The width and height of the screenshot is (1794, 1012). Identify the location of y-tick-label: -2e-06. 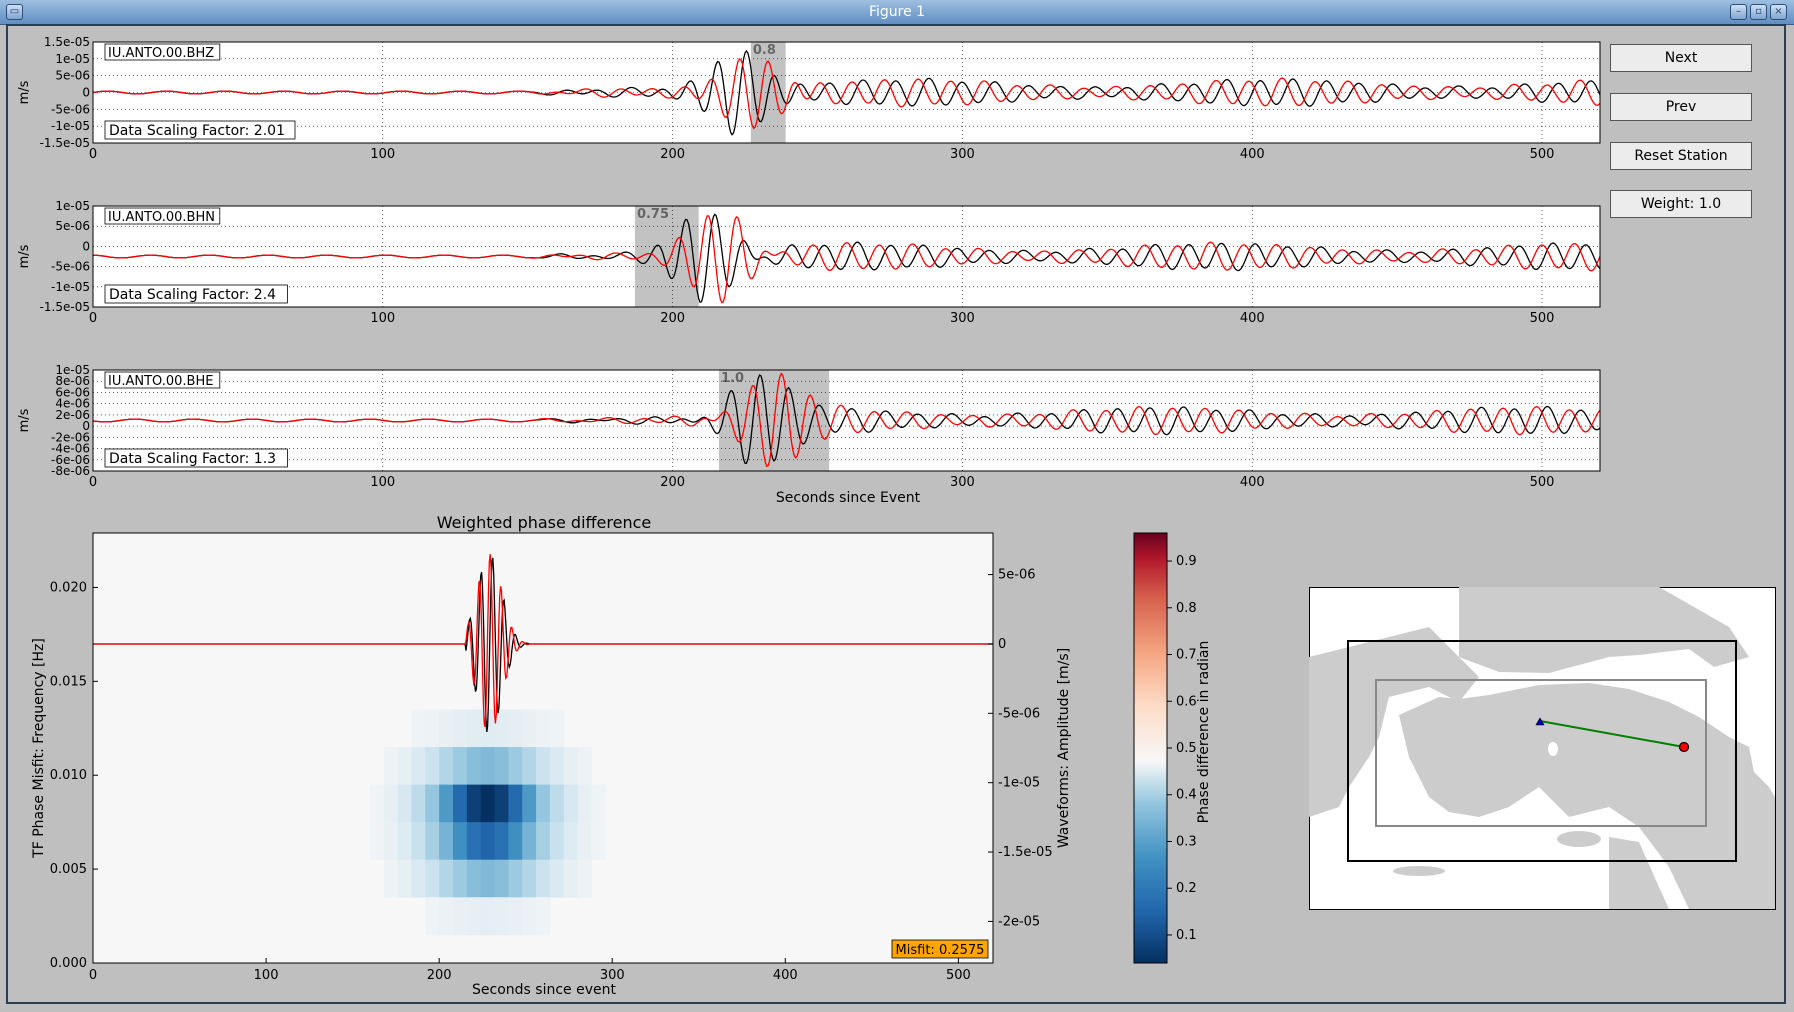
(70, 437).